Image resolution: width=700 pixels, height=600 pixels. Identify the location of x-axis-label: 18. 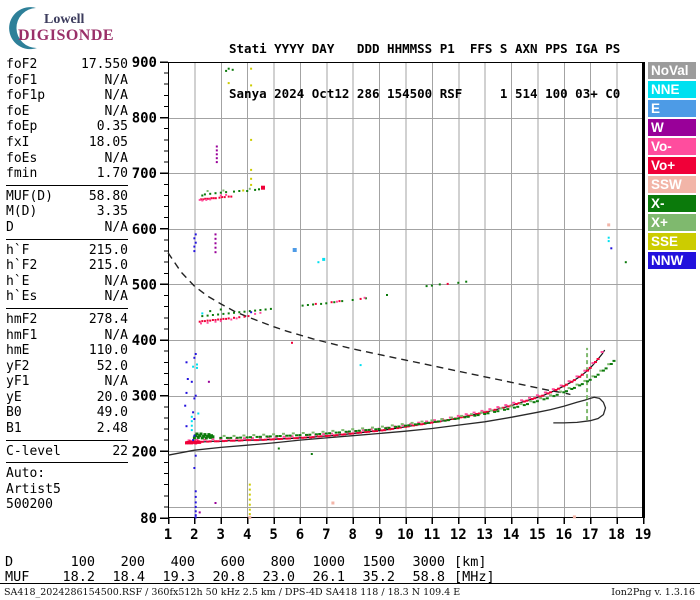
(616, 535).